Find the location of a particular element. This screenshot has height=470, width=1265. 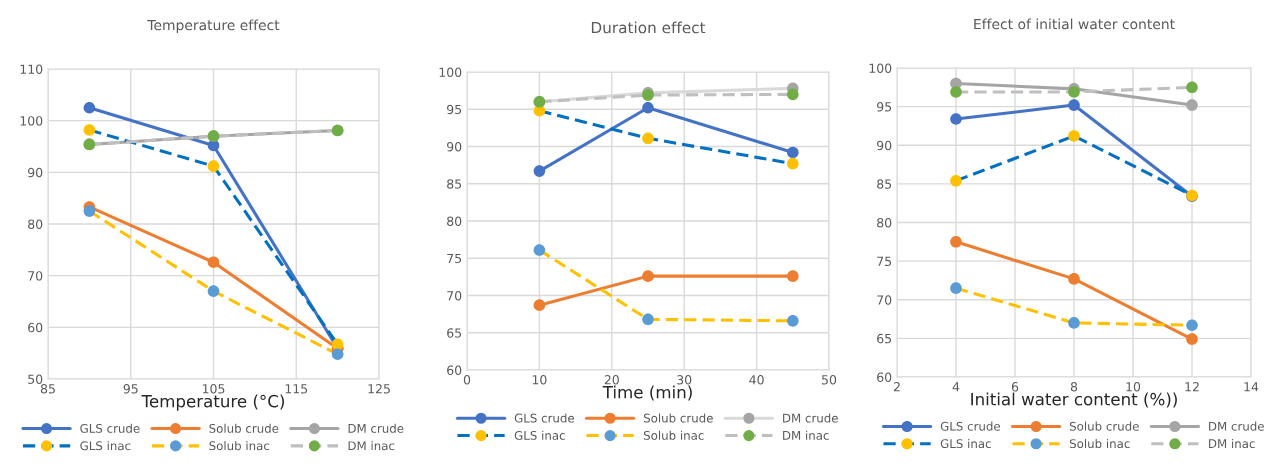

x-tick-label: 12 is located at coordinates (1192, 387).